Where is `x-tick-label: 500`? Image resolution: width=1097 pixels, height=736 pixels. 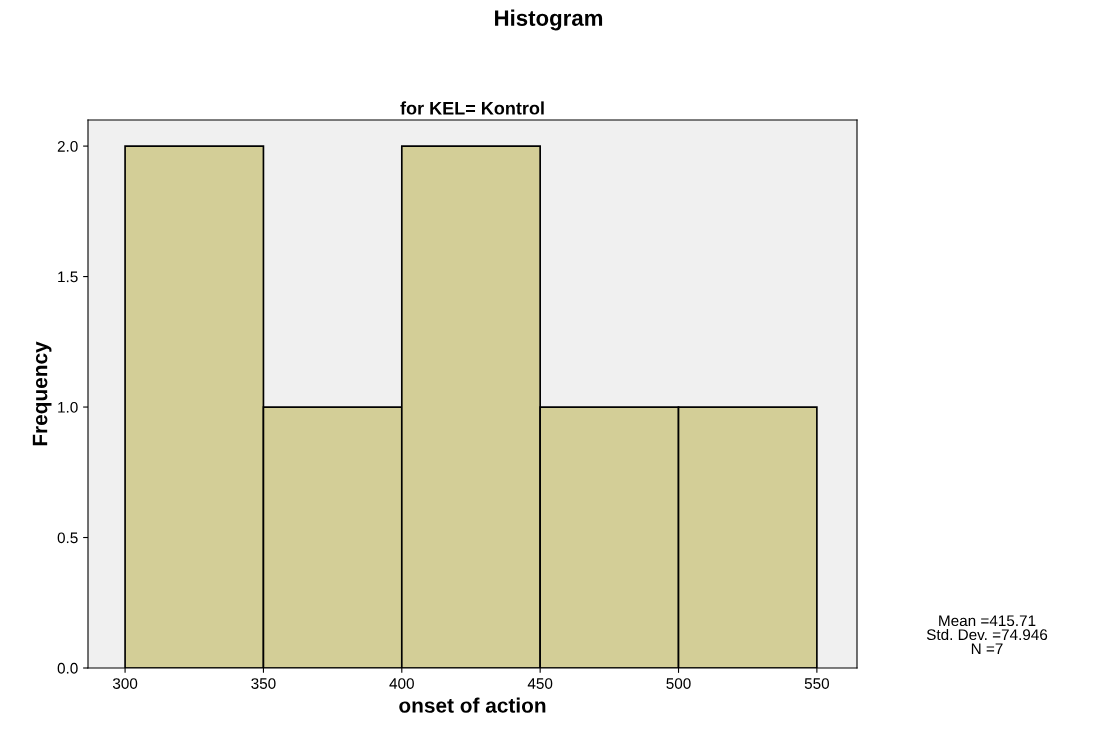 x-tick-label: 500 is located at coordinates (678, 683).